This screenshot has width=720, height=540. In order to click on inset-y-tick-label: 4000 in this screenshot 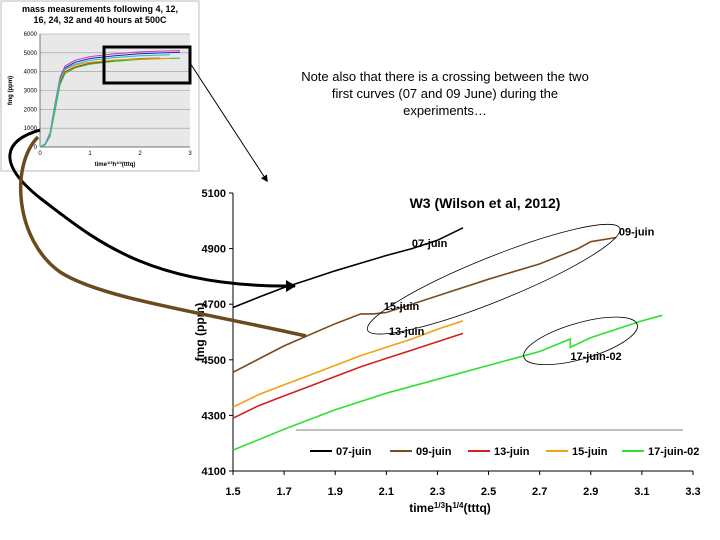, I will do `click(31, 73)`.